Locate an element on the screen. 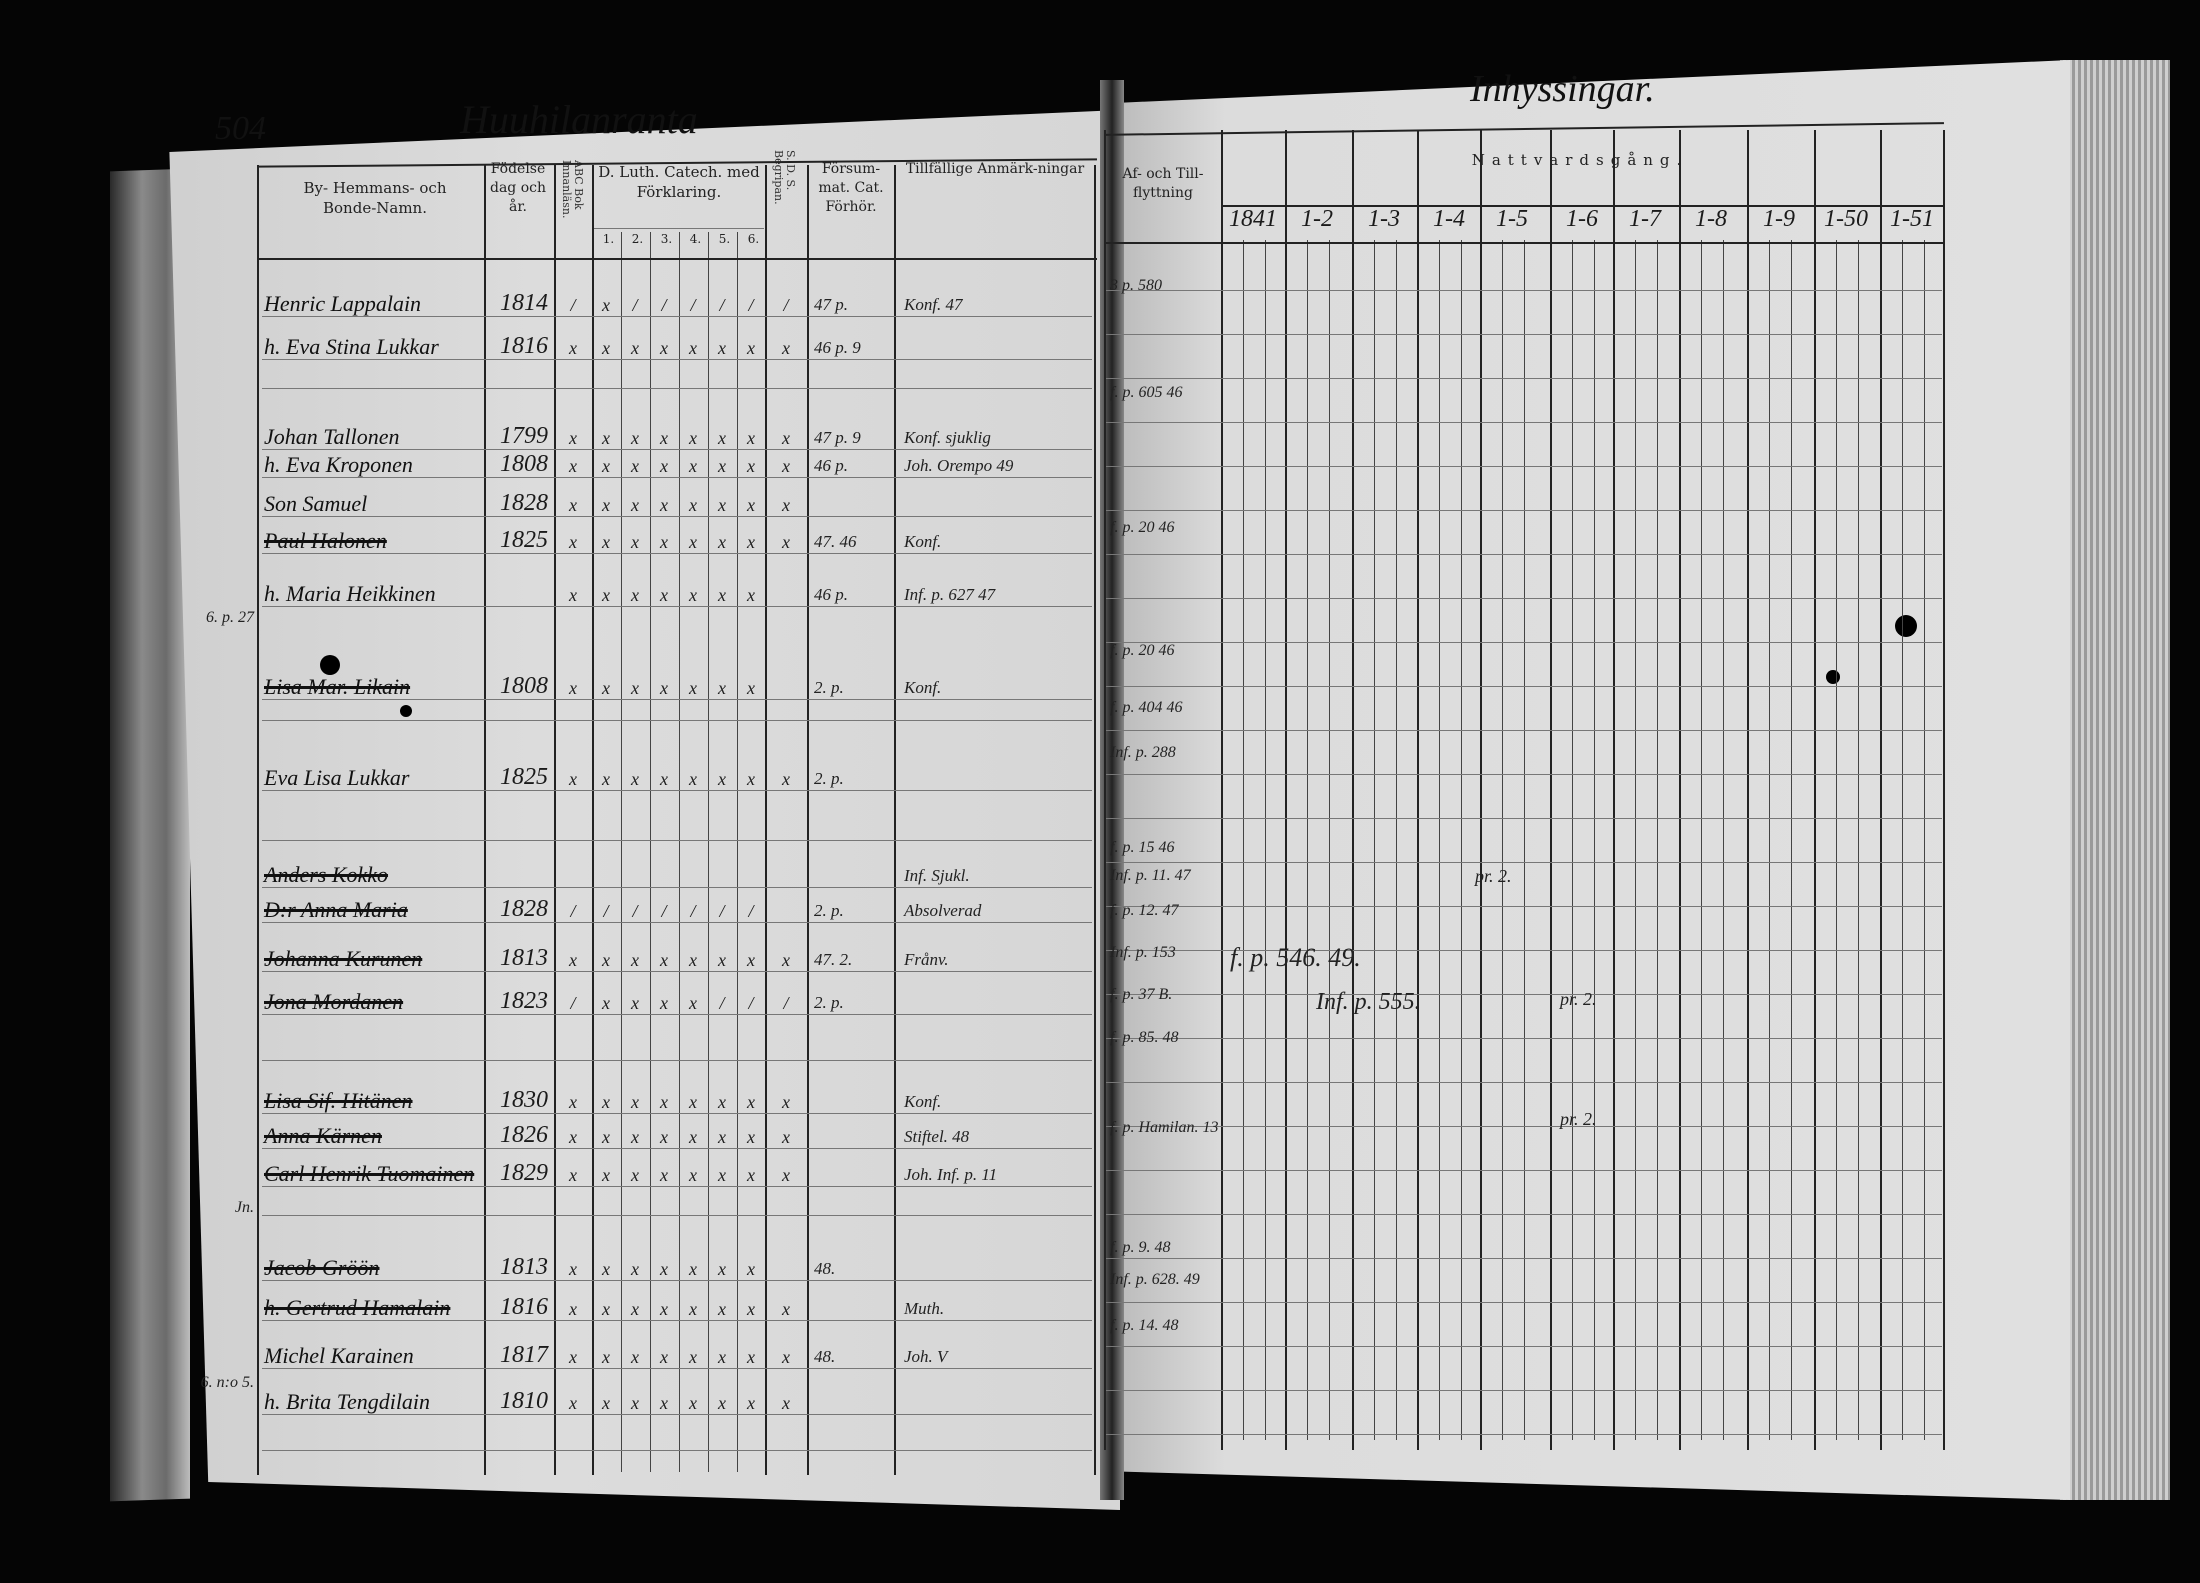  birth-year: 1828 is located at coordinates (524, 503).